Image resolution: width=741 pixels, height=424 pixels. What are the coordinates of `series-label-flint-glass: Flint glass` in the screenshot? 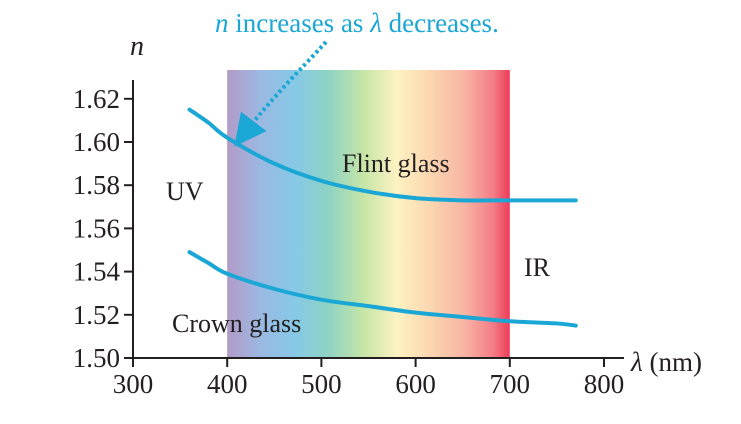 It's located at (396, 163).